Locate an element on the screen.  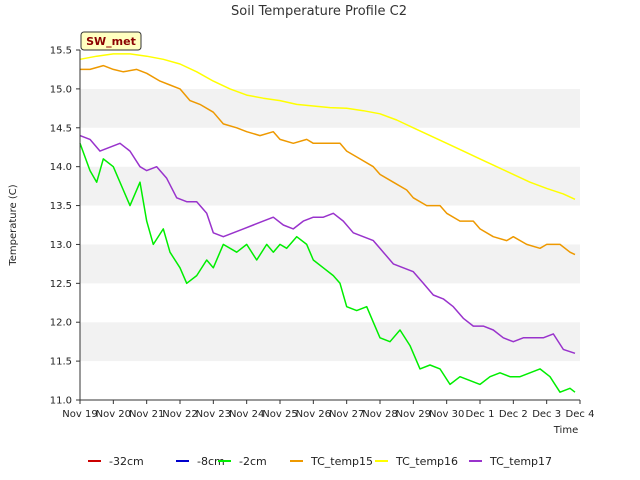
y-tick-label: 15.5 is located at coordinates (61, 51).